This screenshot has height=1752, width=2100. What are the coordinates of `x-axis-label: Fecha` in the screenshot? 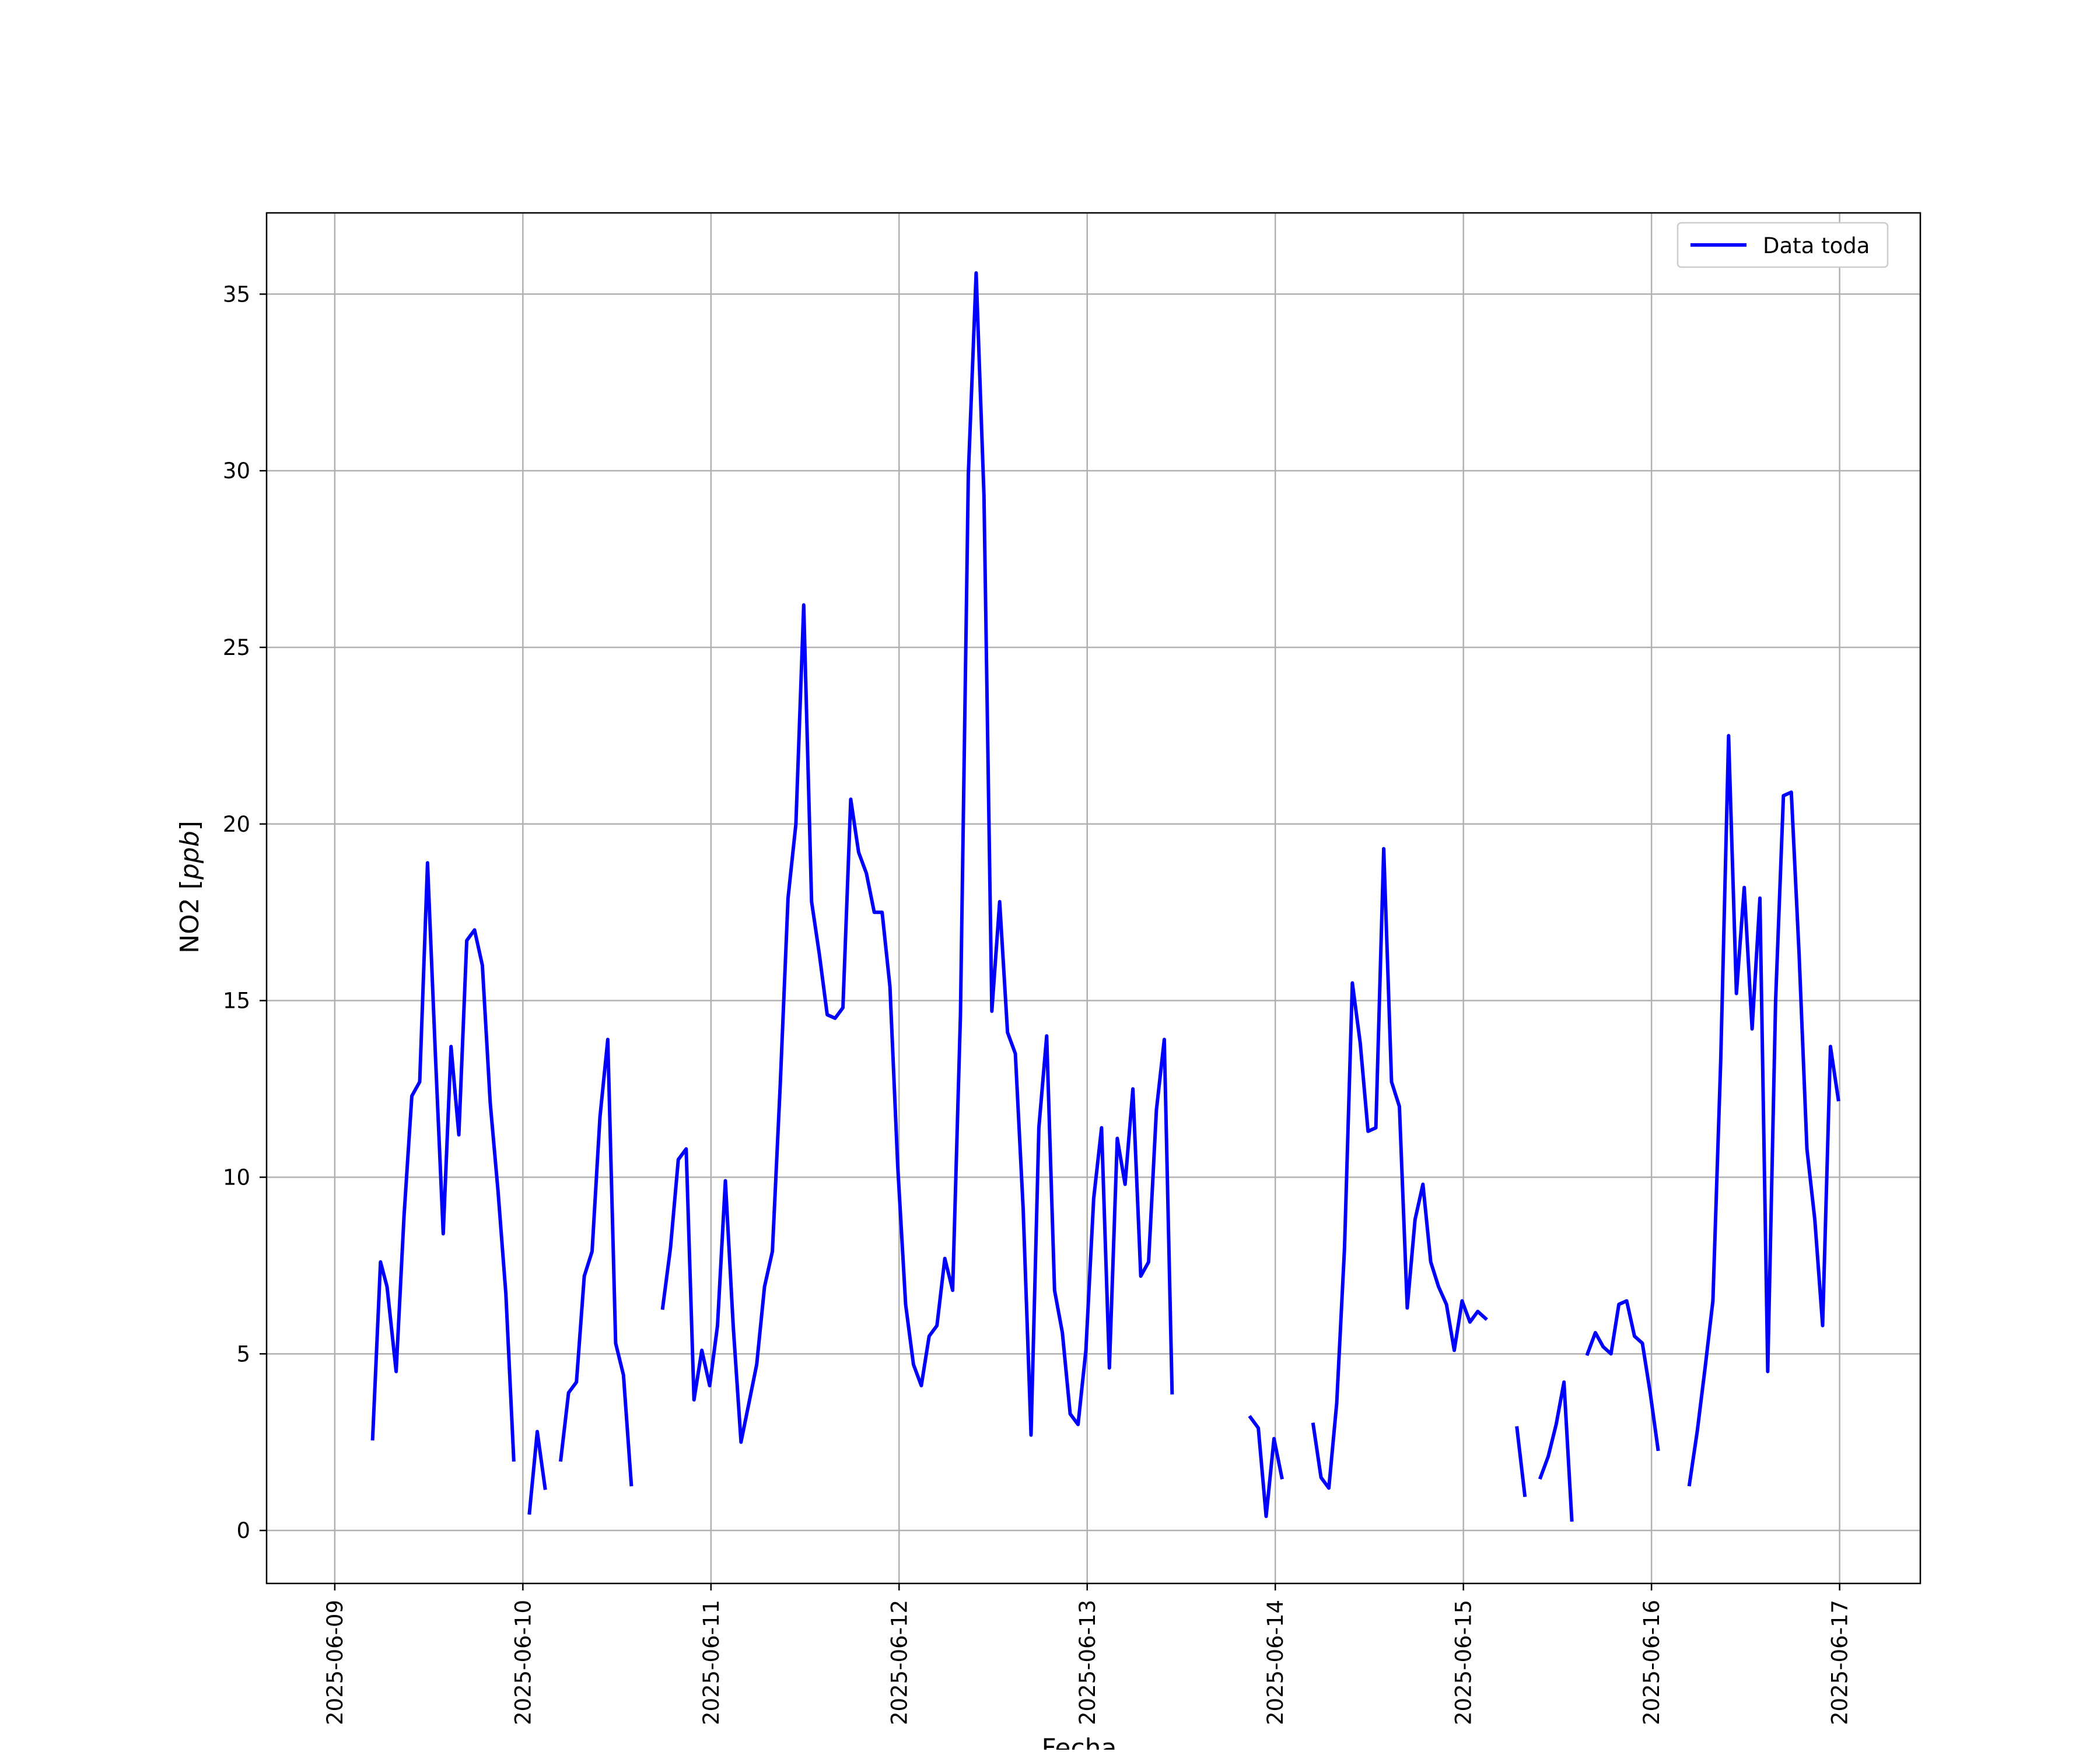 It's located at (1078, 1741).